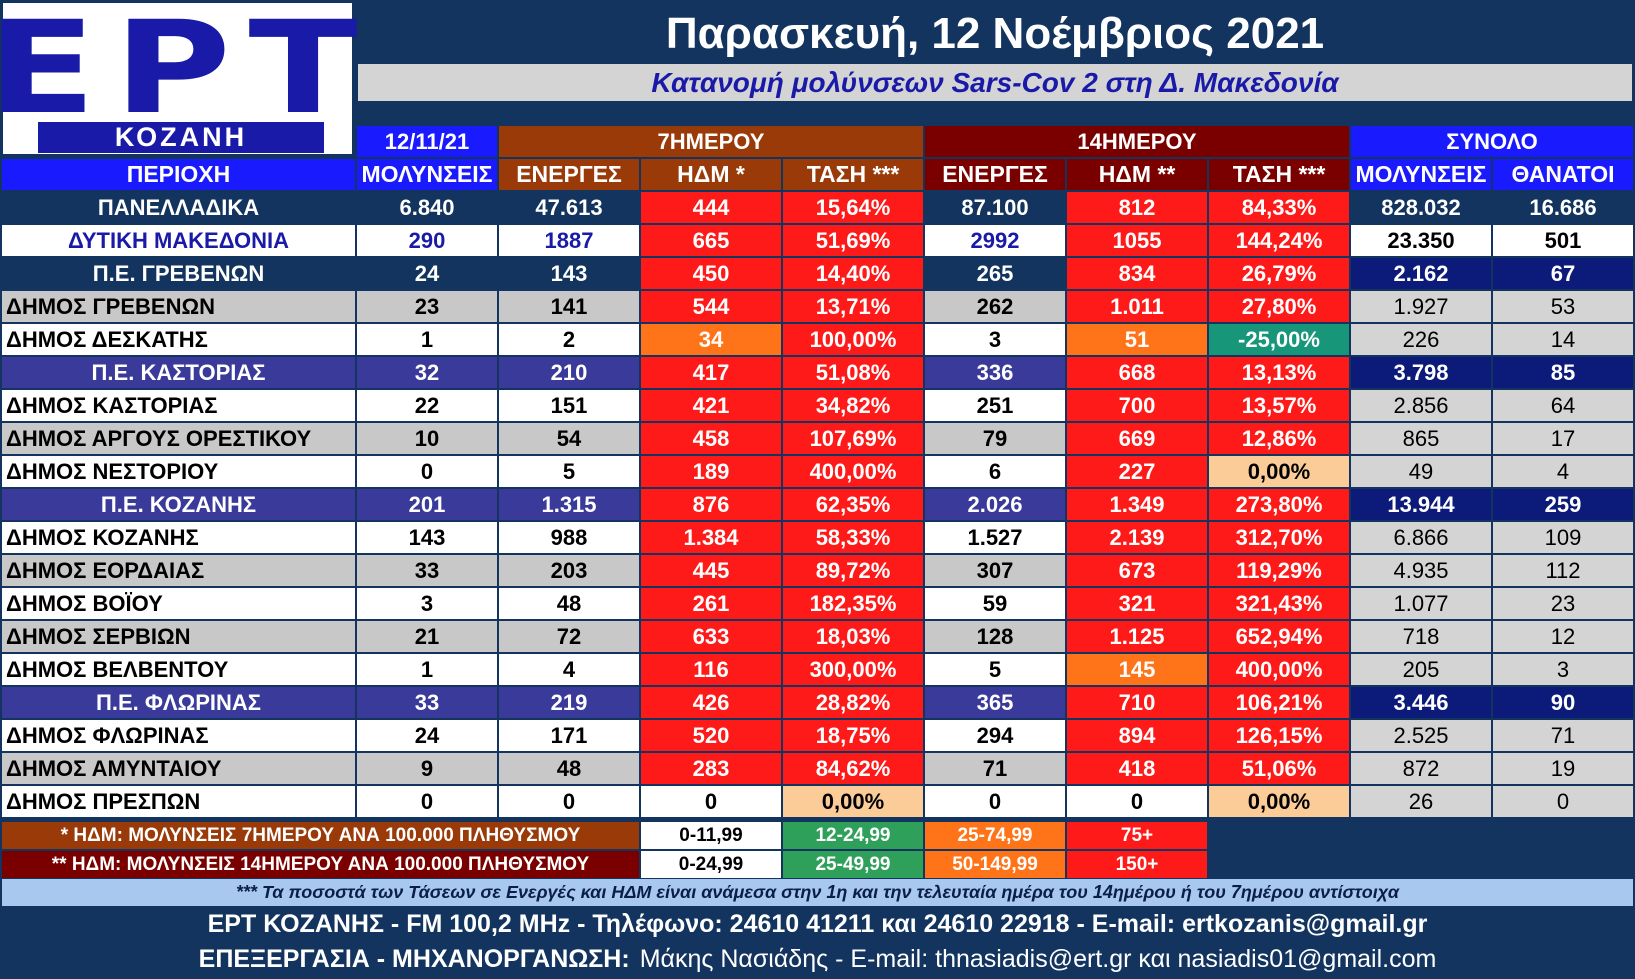 The height and width of the screenshot is (979, 1635). What do you see at coordinates (995, 768) in the screenshot?
I see `data-cell: 71` at bounding box center [995, 768].